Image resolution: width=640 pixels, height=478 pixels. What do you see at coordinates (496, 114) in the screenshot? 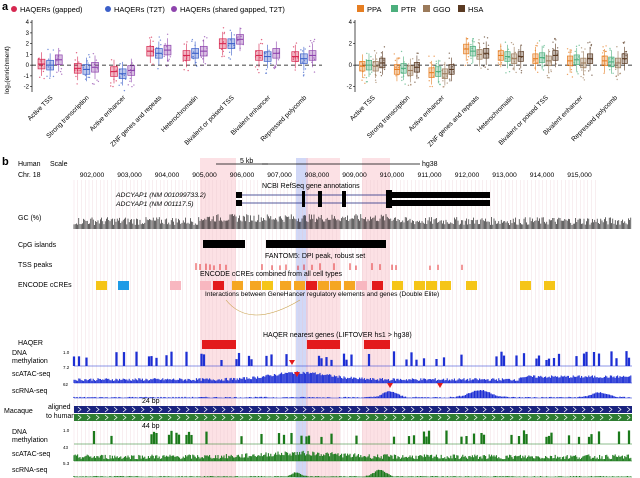
I see `category-label: Heterochromatin` at bounding box center [496, 114].